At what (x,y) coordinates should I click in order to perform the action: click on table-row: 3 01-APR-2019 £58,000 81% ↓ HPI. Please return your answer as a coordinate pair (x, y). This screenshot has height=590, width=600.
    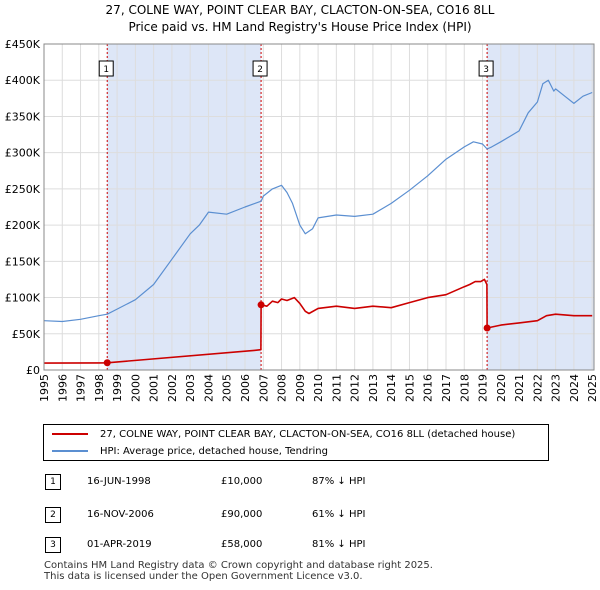
    Looking at the image, I should click on (303, 545).